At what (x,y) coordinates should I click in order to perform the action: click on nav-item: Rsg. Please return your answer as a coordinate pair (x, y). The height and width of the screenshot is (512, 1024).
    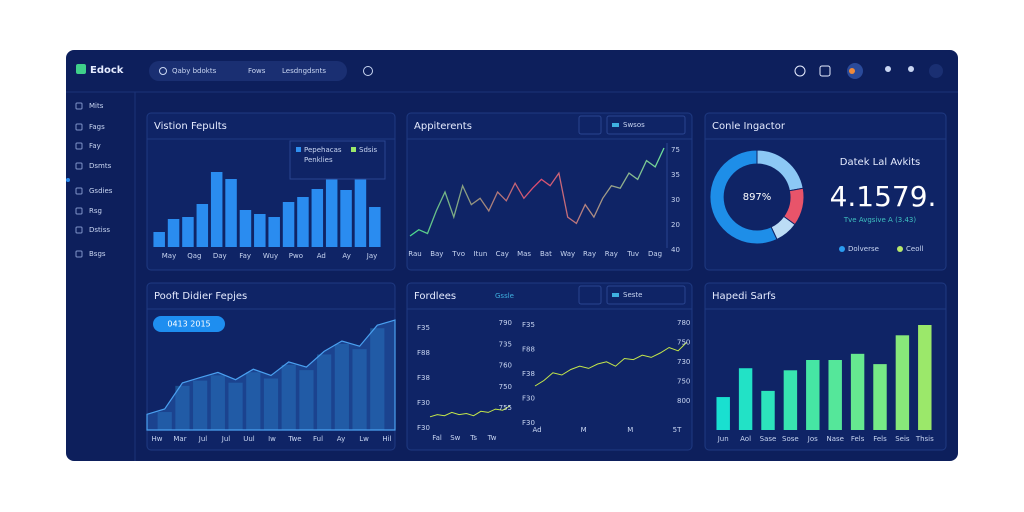
    Looking at the image, I should click on (95, 211).